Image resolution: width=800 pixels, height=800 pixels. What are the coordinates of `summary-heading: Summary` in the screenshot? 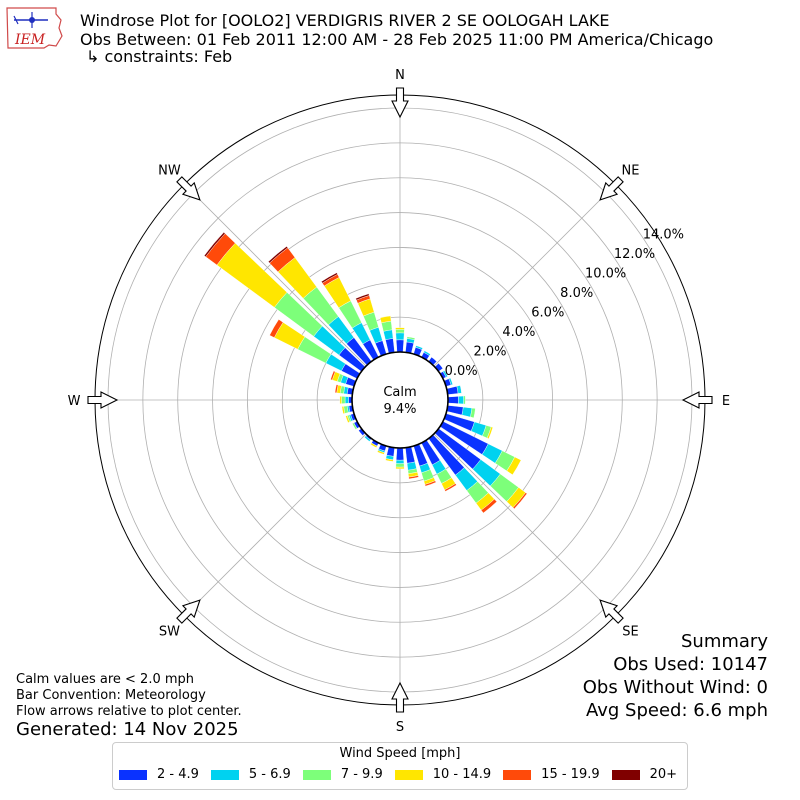 It's located at (724, 641).